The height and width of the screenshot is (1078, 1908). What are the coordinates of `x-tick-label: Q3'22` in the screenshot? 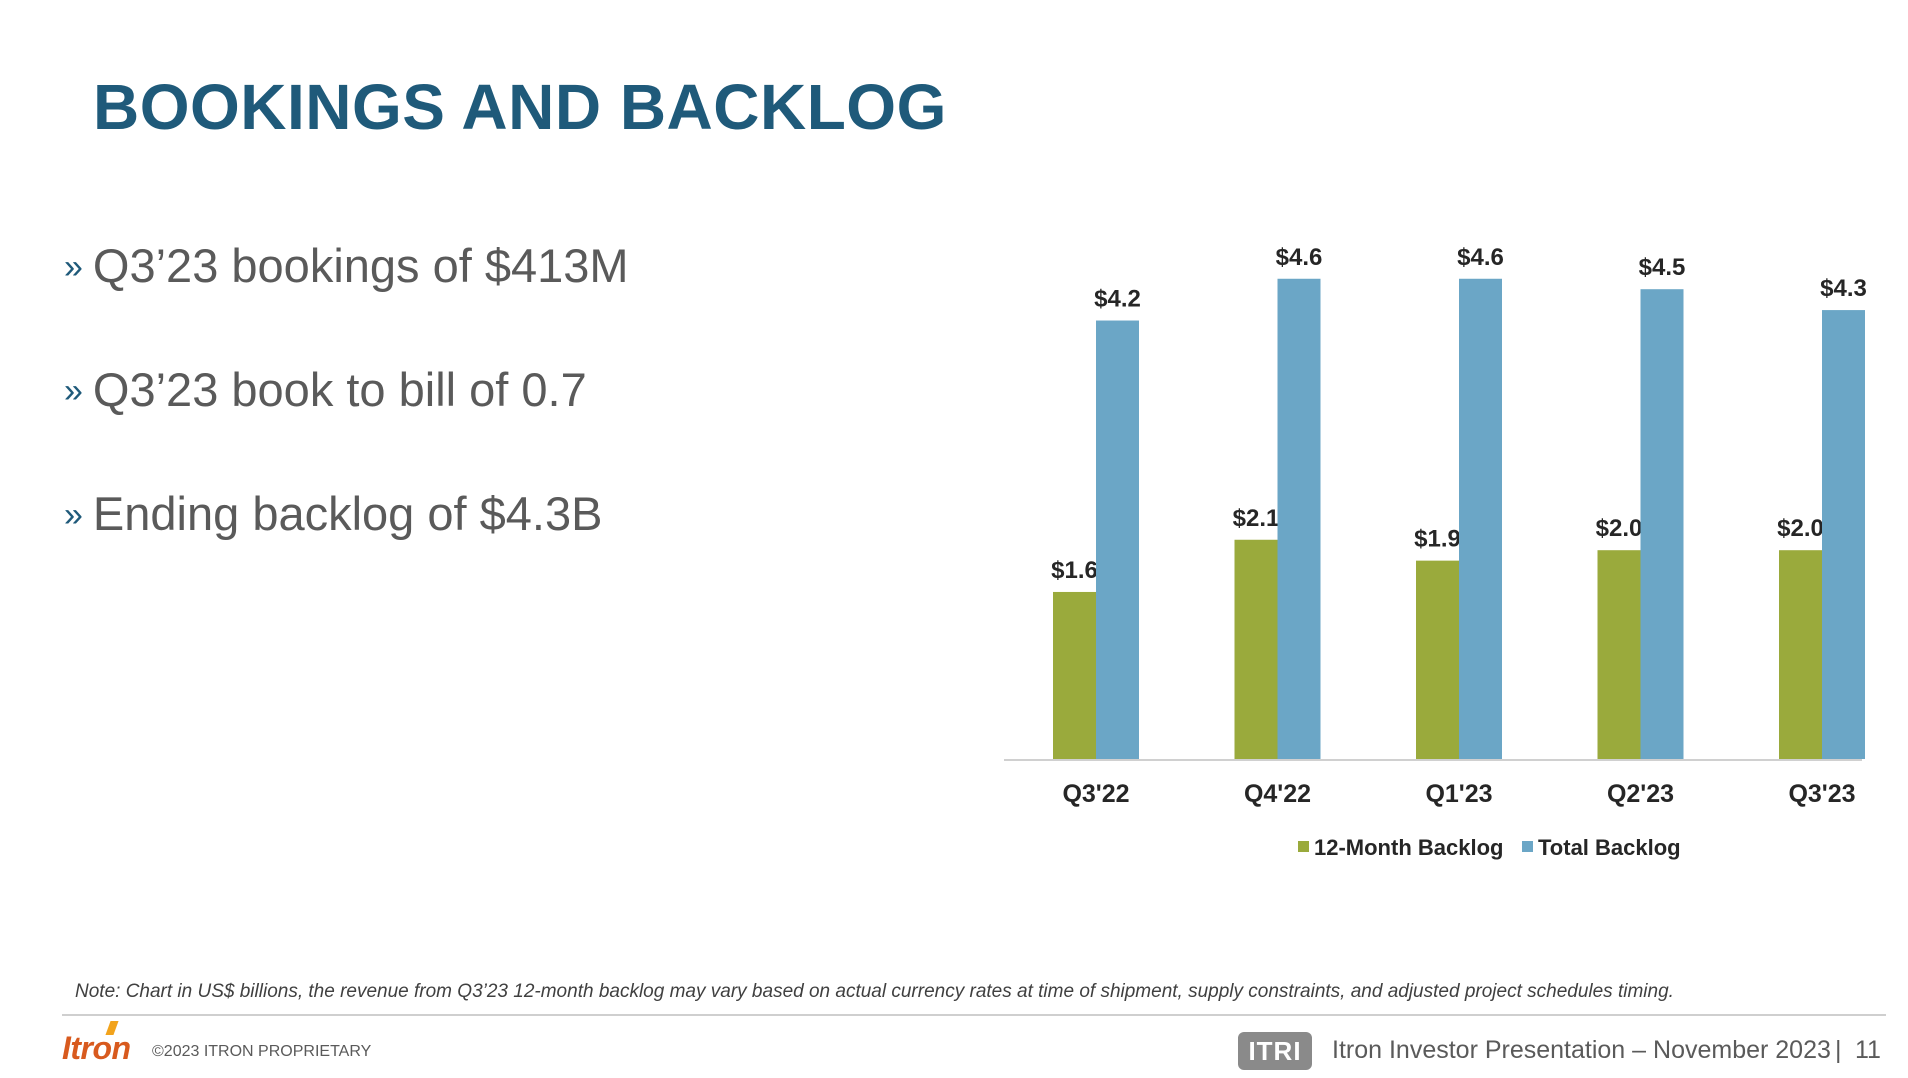 It's located at (1095, 794).